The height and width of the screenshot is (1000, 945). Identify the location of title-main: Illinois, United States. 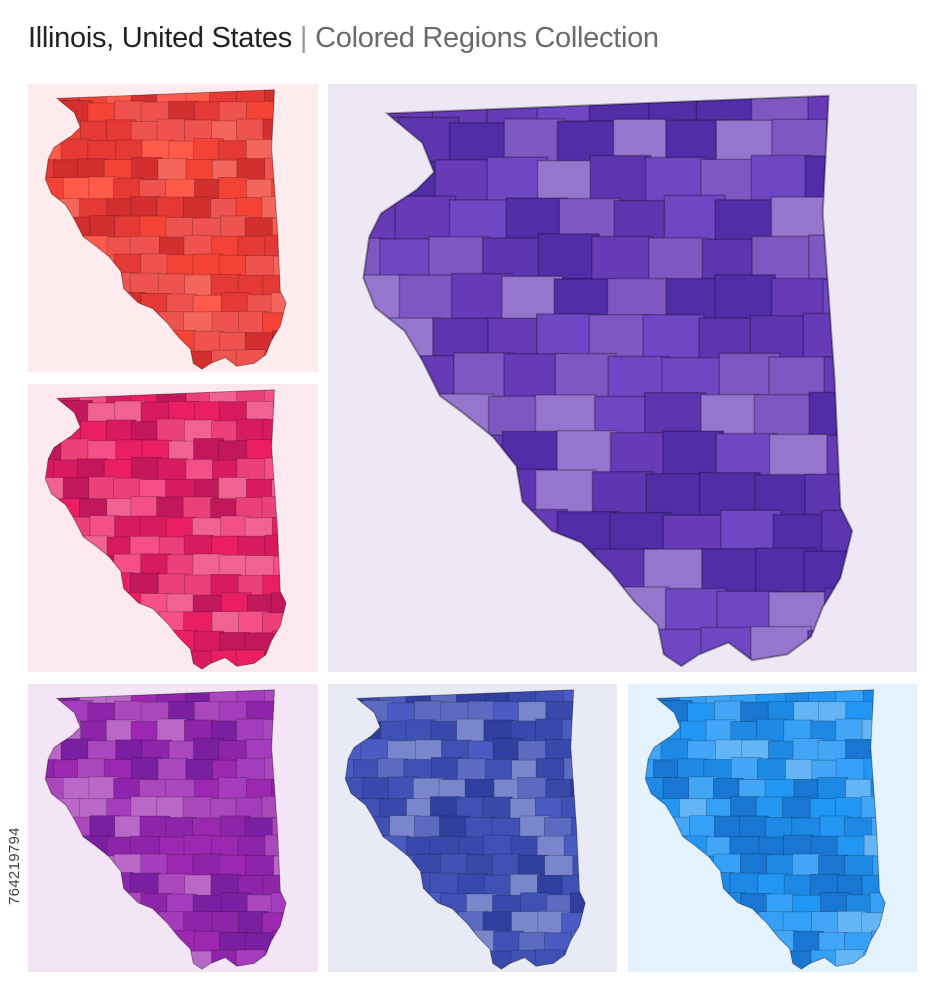
(160, 38).